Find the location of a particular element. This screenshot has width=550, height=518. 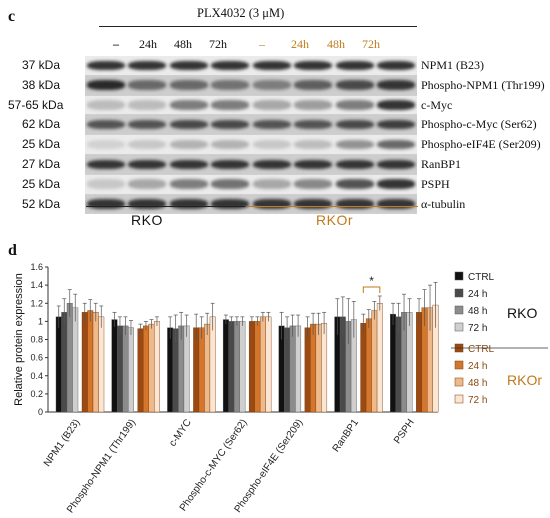

group-divider-rkor is located at coordinates (333, 206).